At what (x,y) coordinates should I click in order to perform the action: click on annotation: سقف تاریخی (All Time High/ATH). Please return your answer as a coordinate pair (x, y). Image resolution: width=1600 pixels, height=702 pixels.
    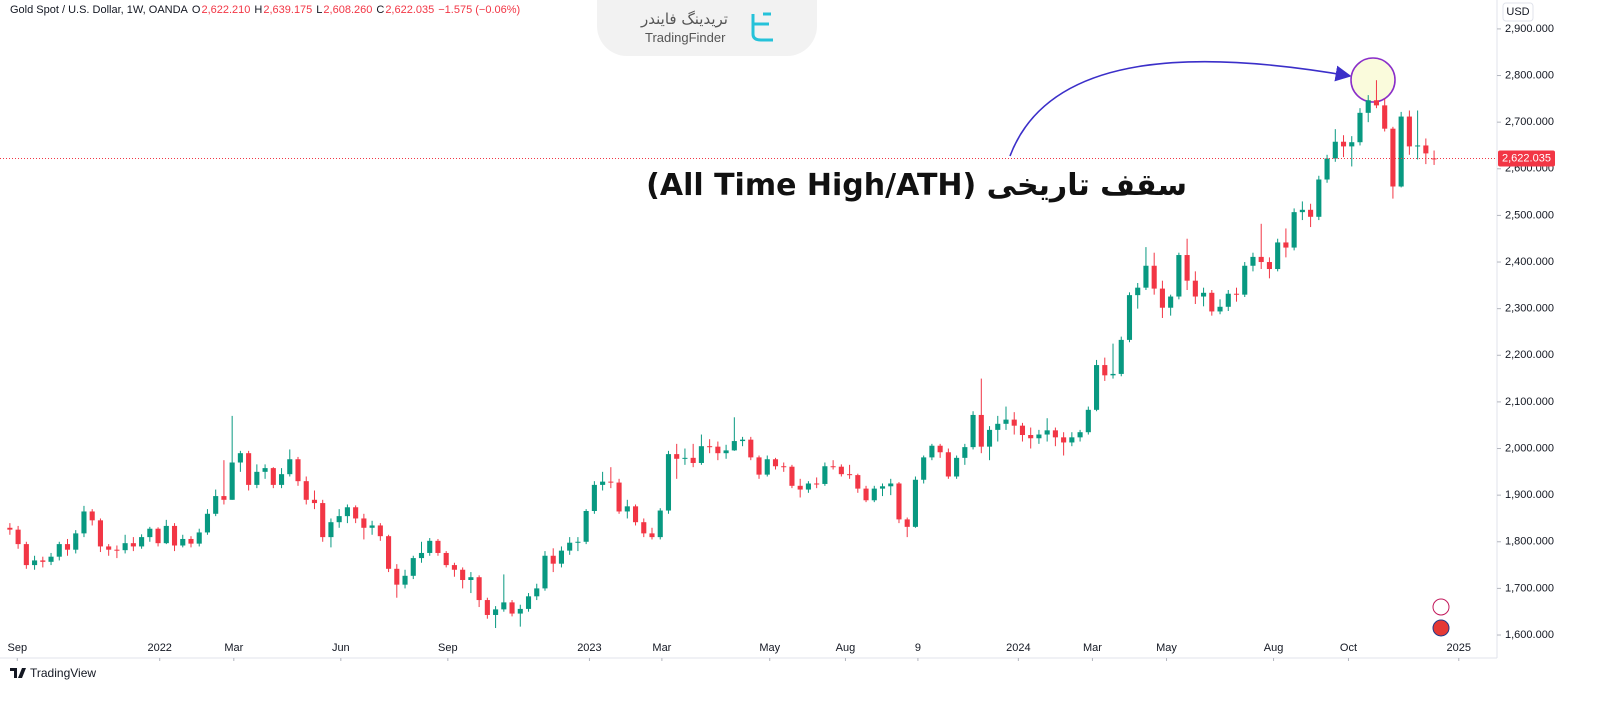
    Looking at the image, I should click on (916, 185).